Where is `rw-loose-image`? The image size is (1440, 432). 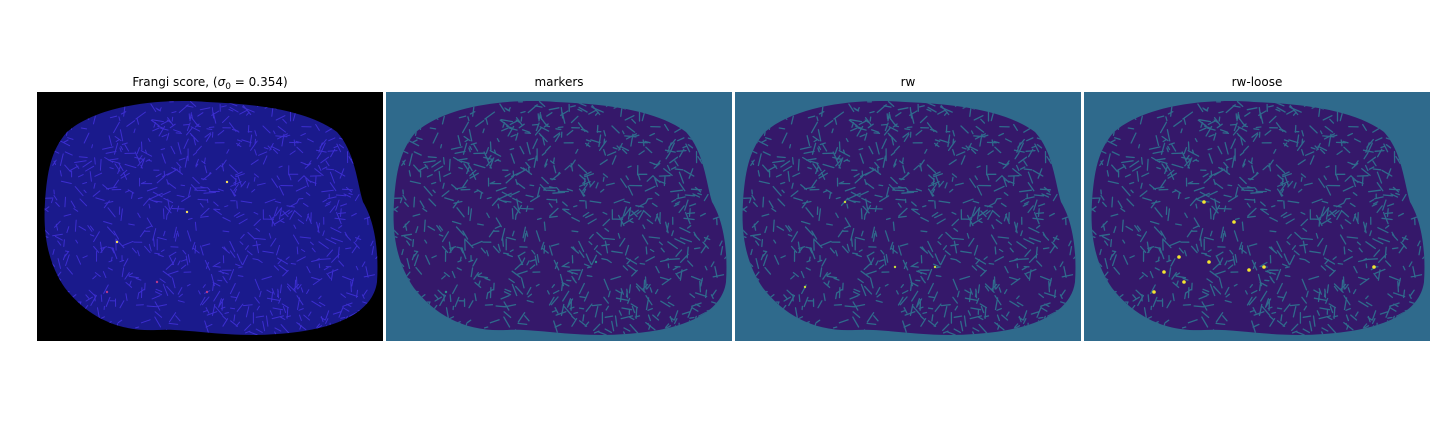 rw-loose-image is located at coordinates (1257, 216).